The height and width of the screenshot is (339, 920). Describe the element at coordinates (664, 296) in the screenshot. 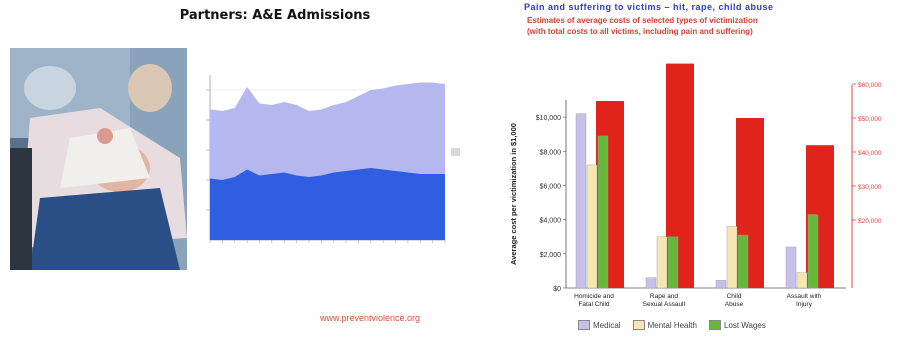

I see `bar-category-label: Rape and` at that location.